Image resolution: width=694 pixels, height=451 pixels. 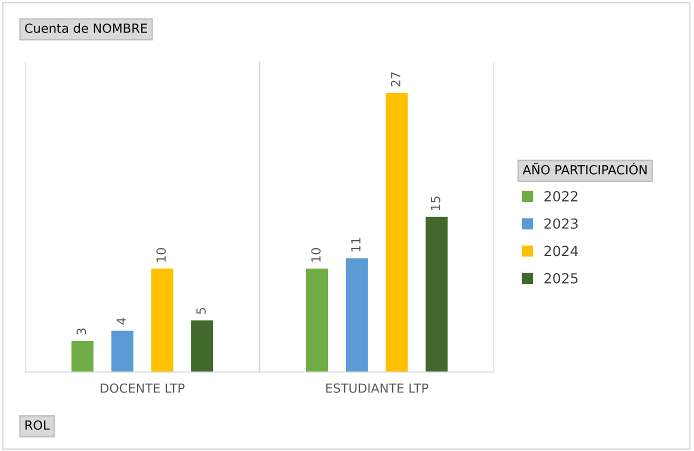 What do you see at coordinates (435, 203) in the screenshot?
I see `data-label: 15` at bounding box center [435, 203].